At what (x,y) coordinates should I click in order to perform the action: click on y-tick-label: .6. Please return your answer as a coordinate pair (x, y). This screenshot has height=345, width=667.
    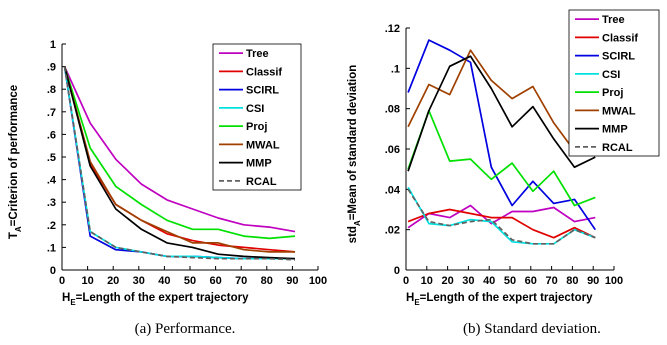
    Looking at the image, I should click on (51, 135).